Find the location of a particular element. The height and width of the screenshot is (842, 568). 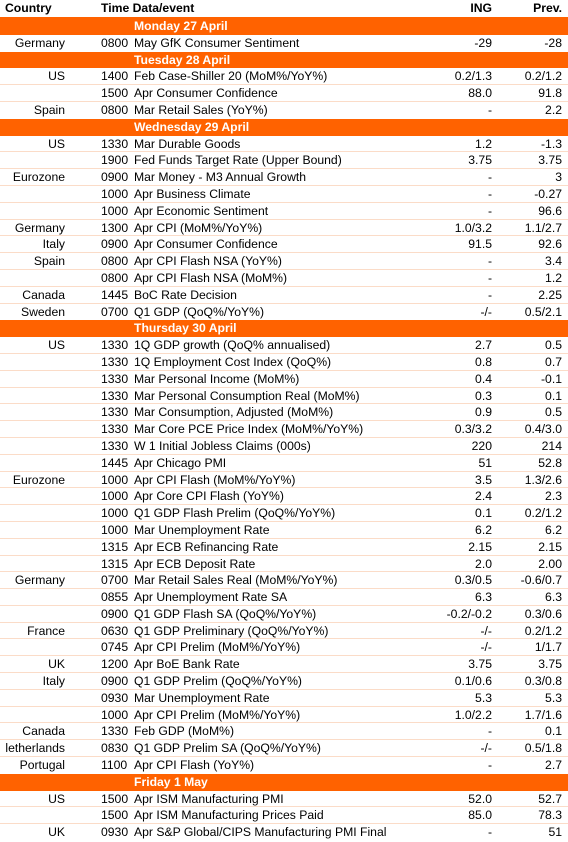

event-cell: Mar Retail Sales Real (MoM%/YoY%) is located at coordinates (236, 580).